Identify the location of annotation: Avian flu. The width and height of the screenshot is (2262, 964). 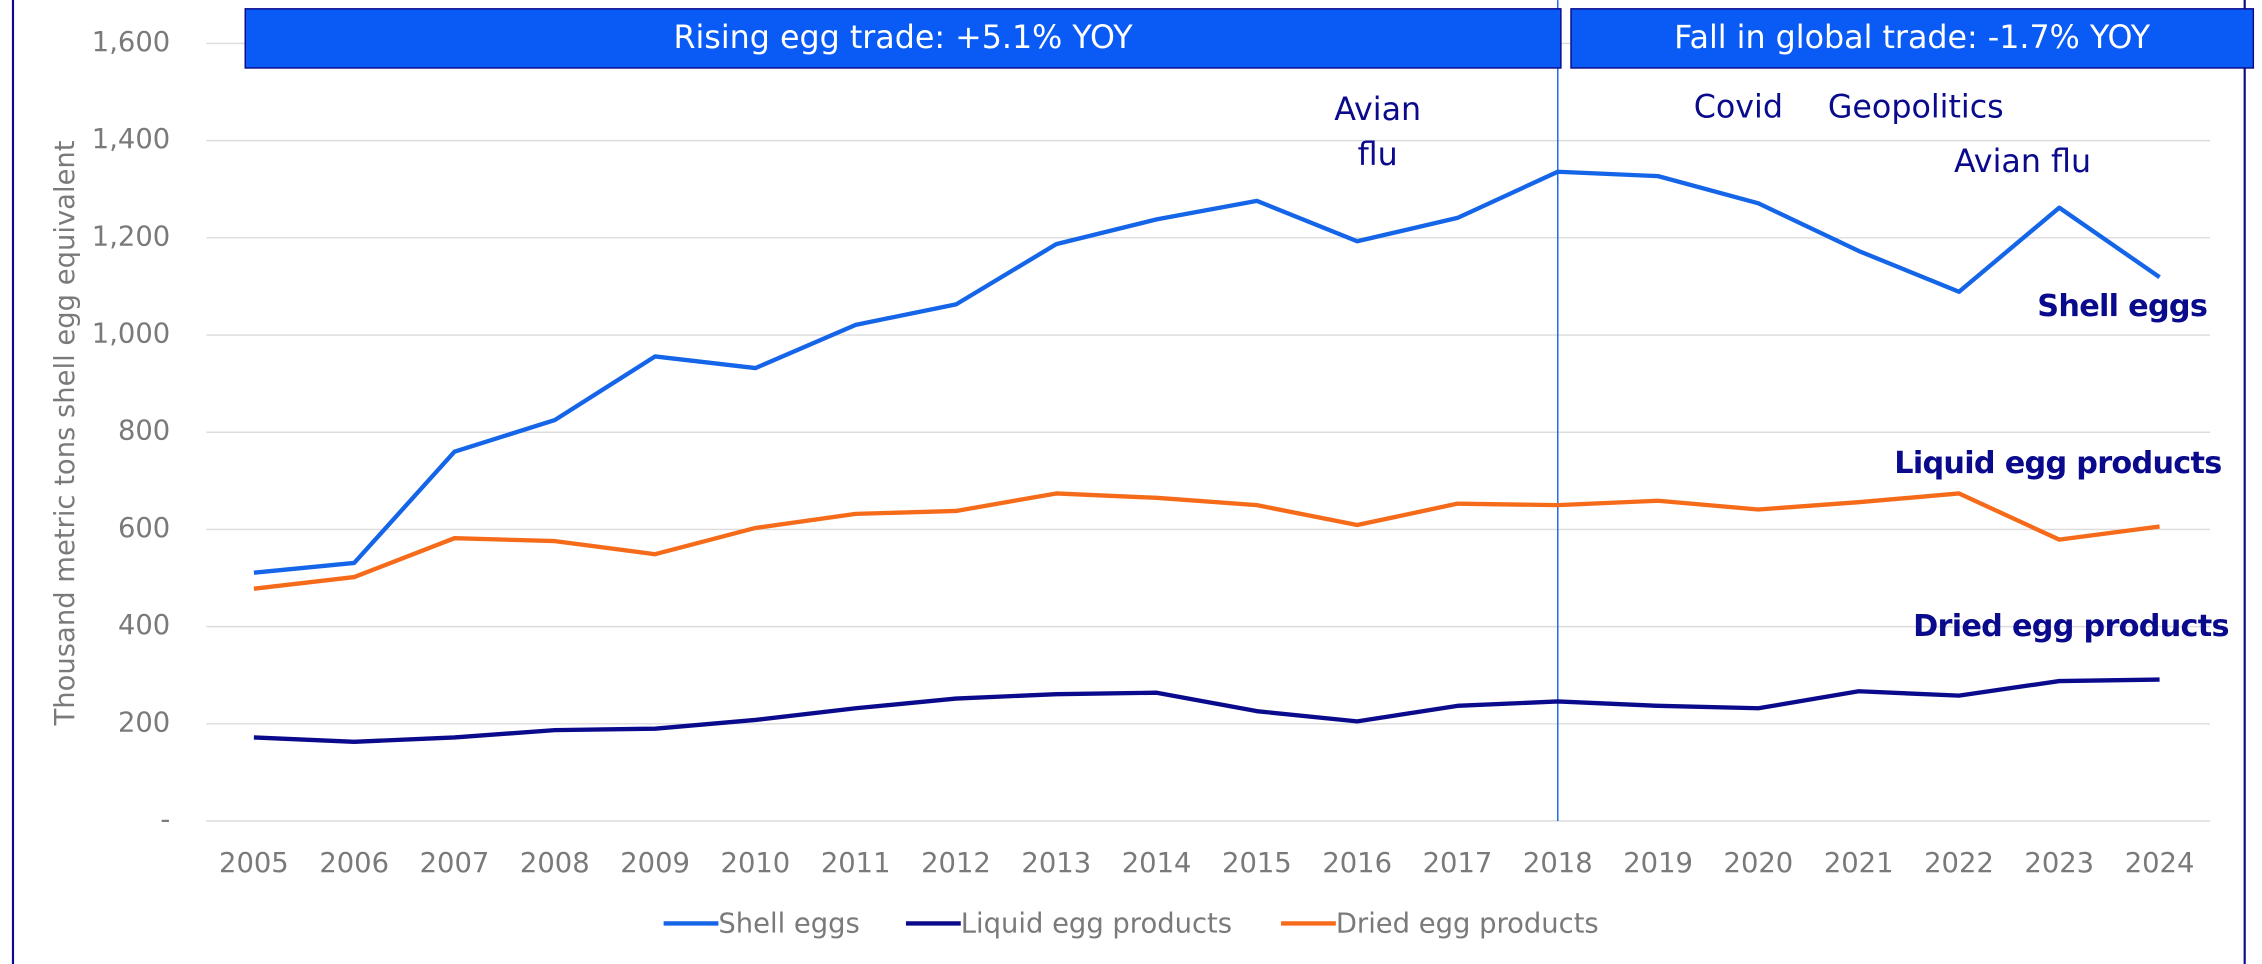
(2022, 162).